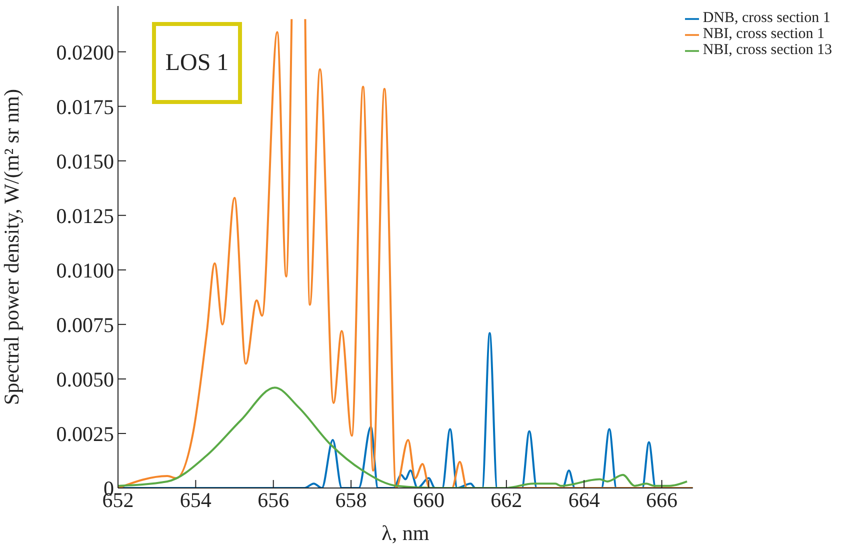 The image size is (850, 546). I want to click on legend-label: NBI, cross section 13, so click(767, 50).